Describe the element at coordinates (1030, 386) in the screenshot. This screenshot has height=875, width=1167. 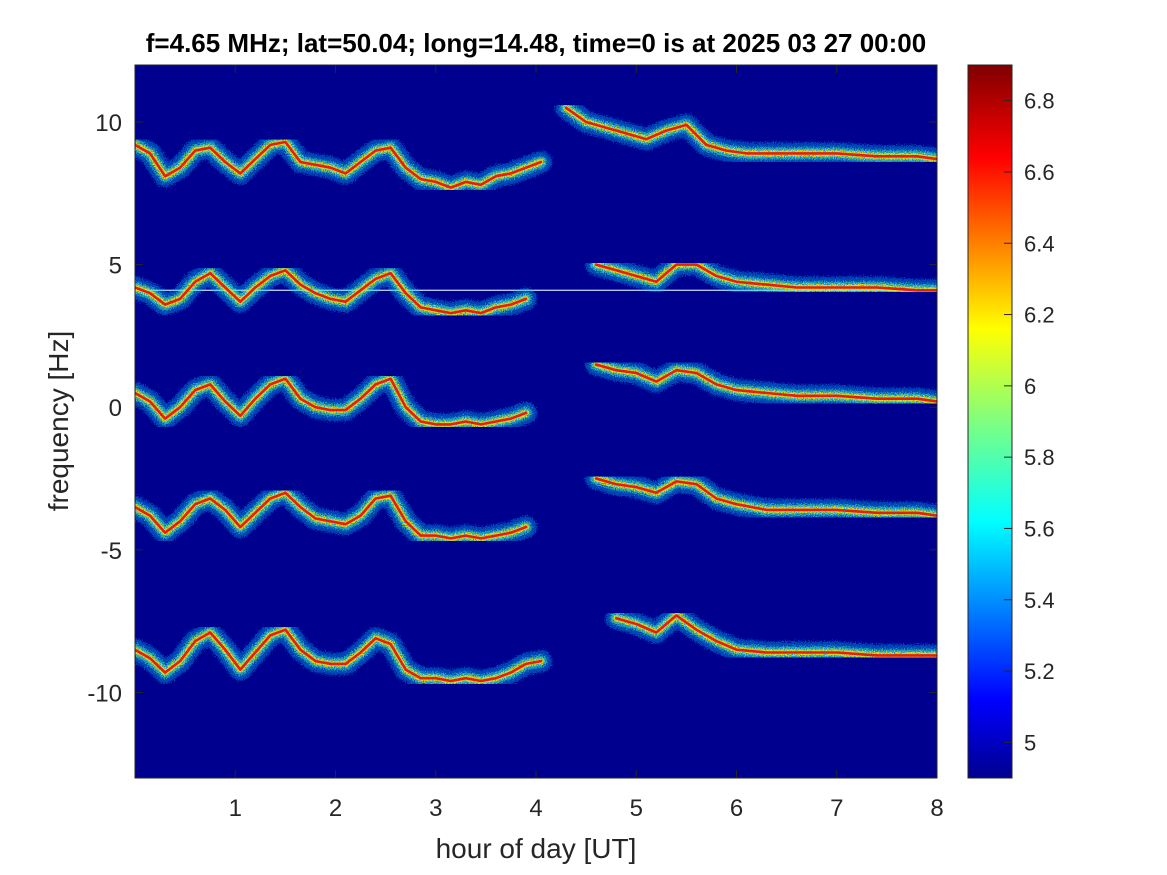
I see `colorbar-tick-label: 6` at that location.